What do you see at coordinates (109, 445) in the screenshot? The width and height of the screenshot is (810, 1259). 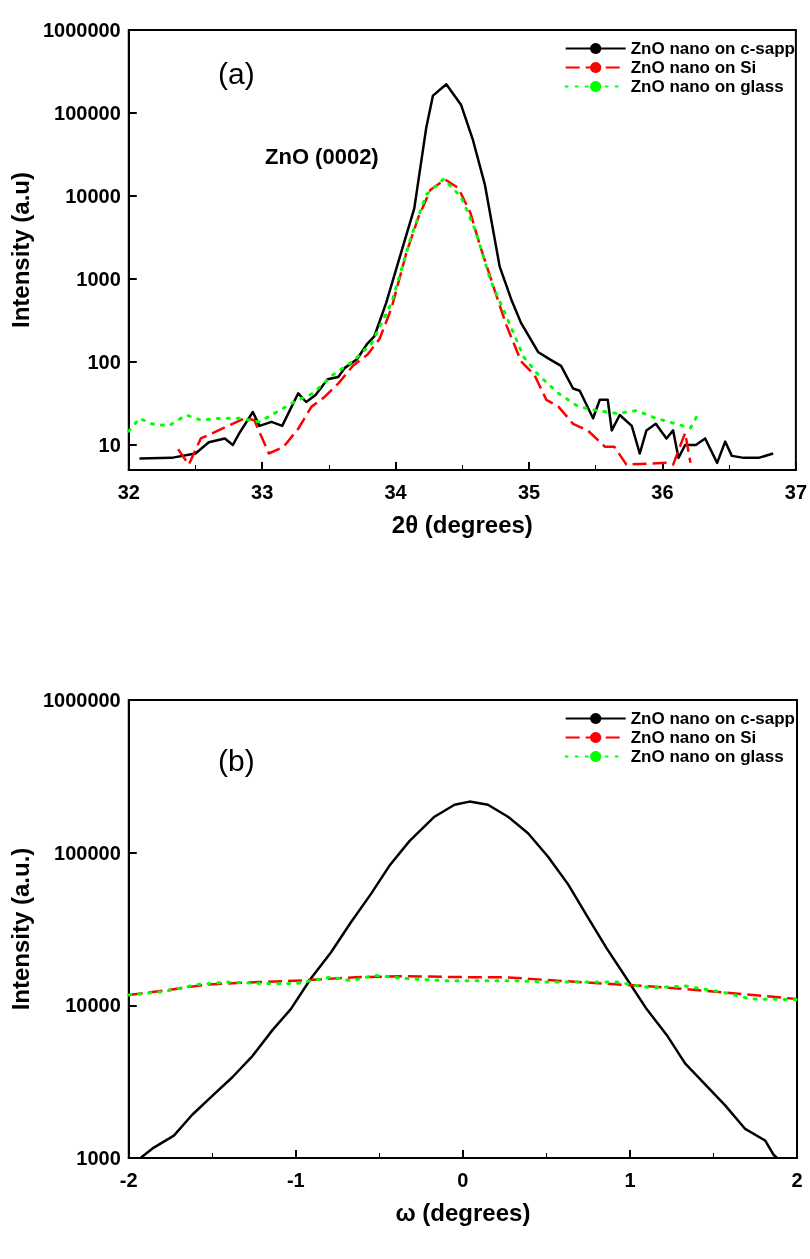 I see `y-tick-label: 10` at bounding box center [109, 445].